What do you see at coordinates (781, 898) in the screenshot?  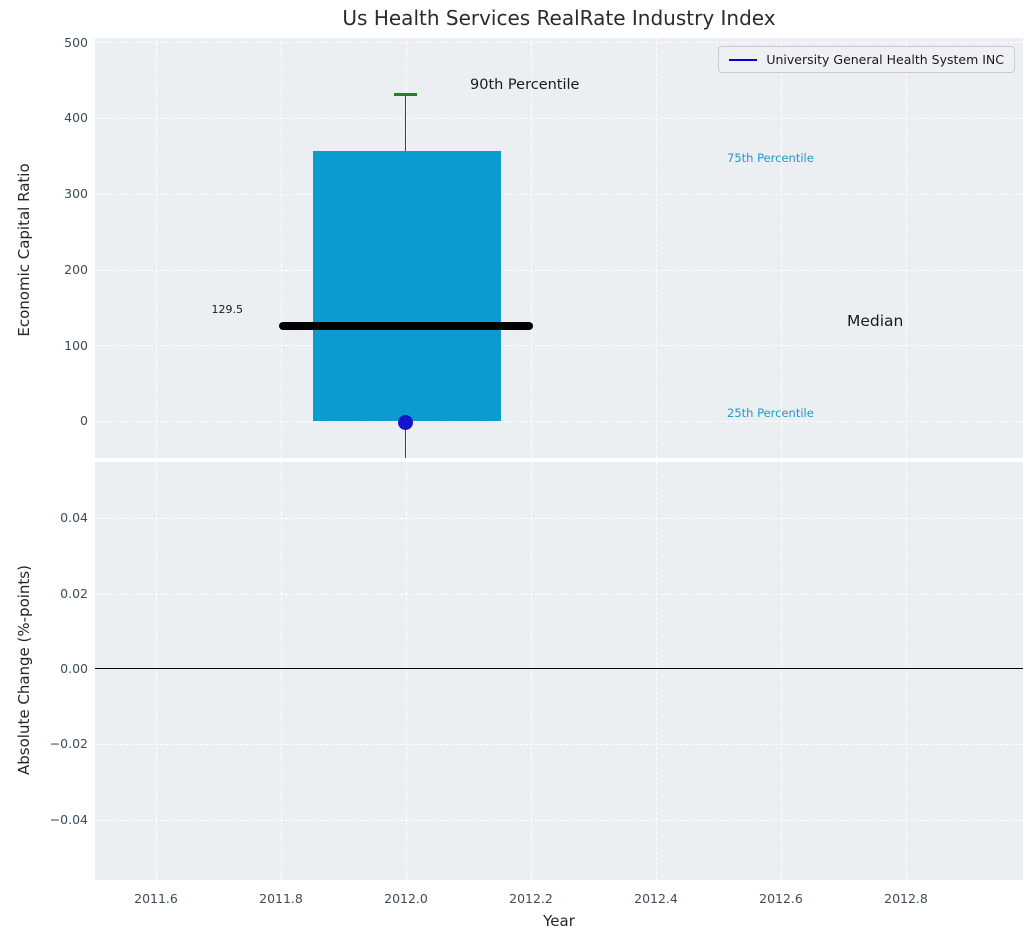 I see `xtick-2012.6: 2012.6` at bounding box center [781, 898].